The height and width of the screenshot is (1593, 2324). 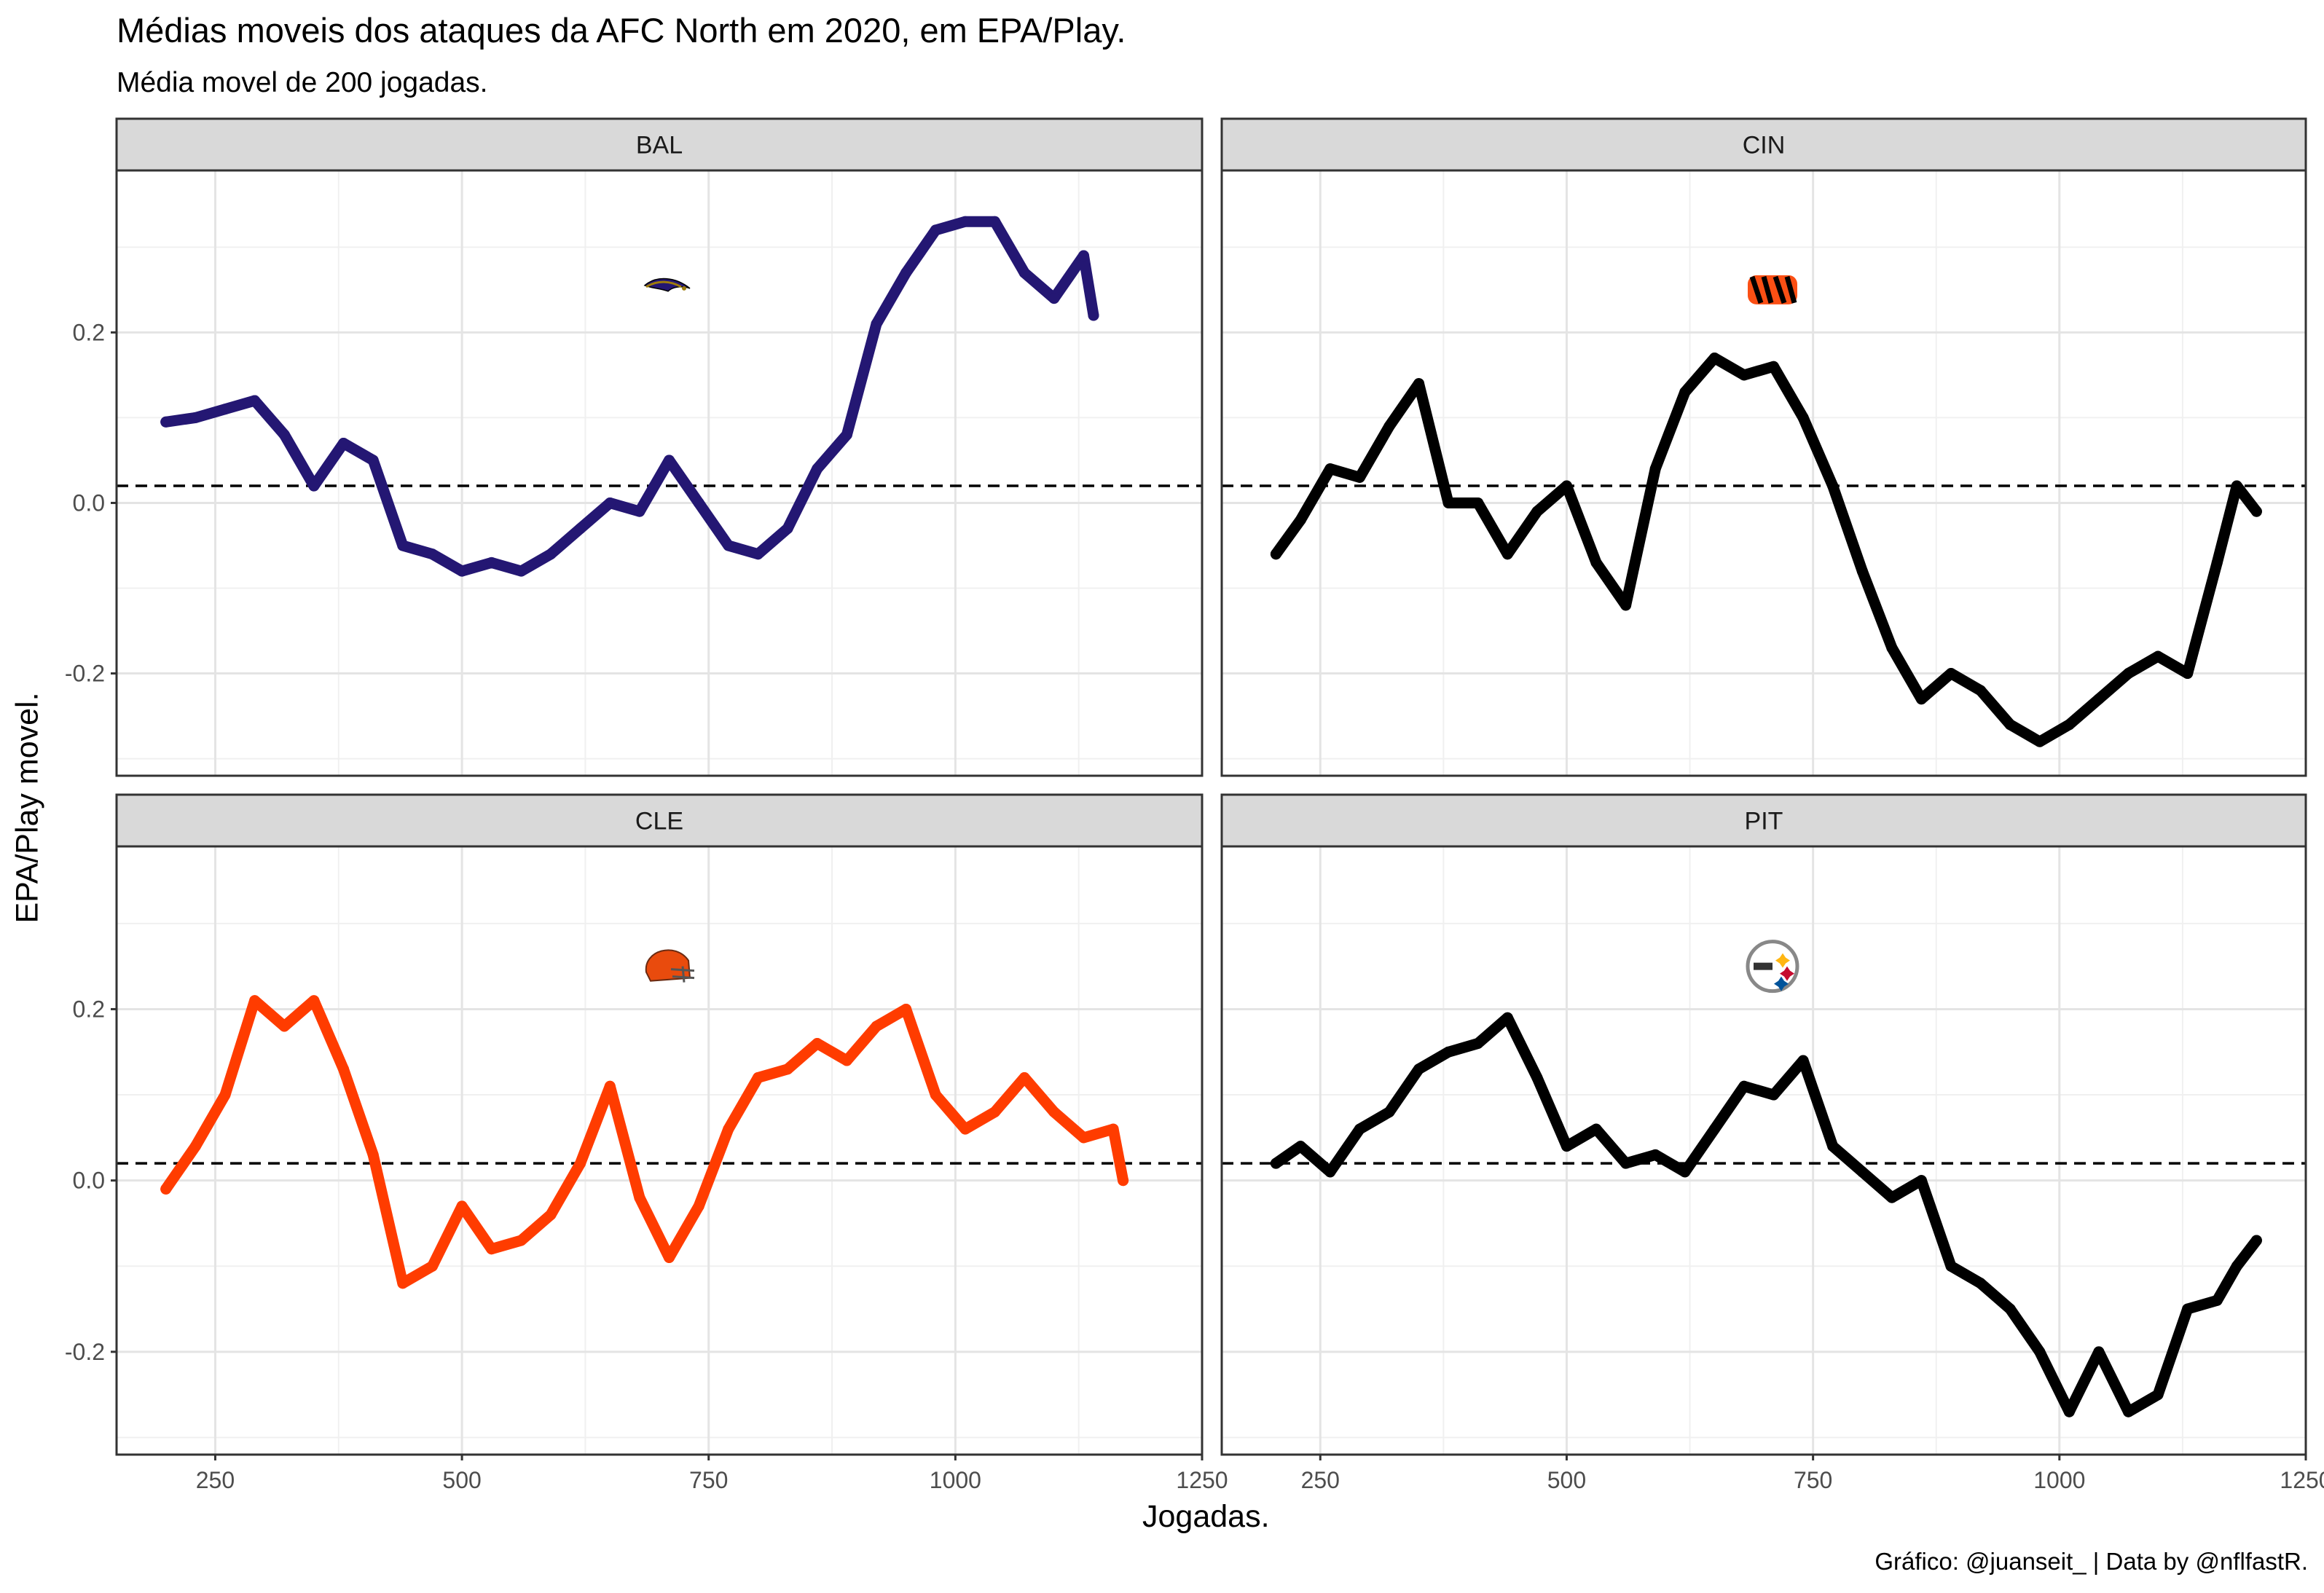 What do you see at coordinates (85, 674) in the screenshot?
I see `y-tick-label: -0.2` at bounding box center [85, 674].